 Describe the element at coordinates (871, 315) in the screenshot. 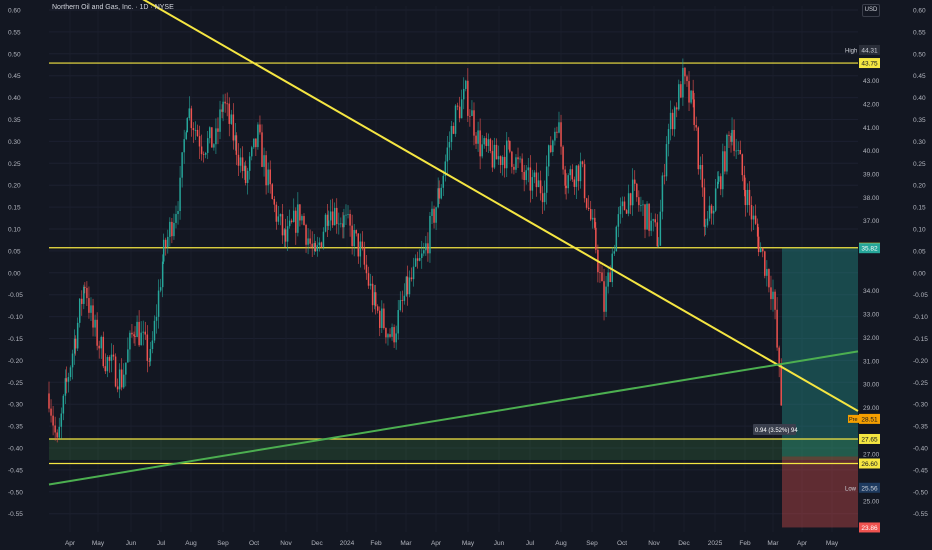

I see `right-axis-tick: 33.00` at that location.